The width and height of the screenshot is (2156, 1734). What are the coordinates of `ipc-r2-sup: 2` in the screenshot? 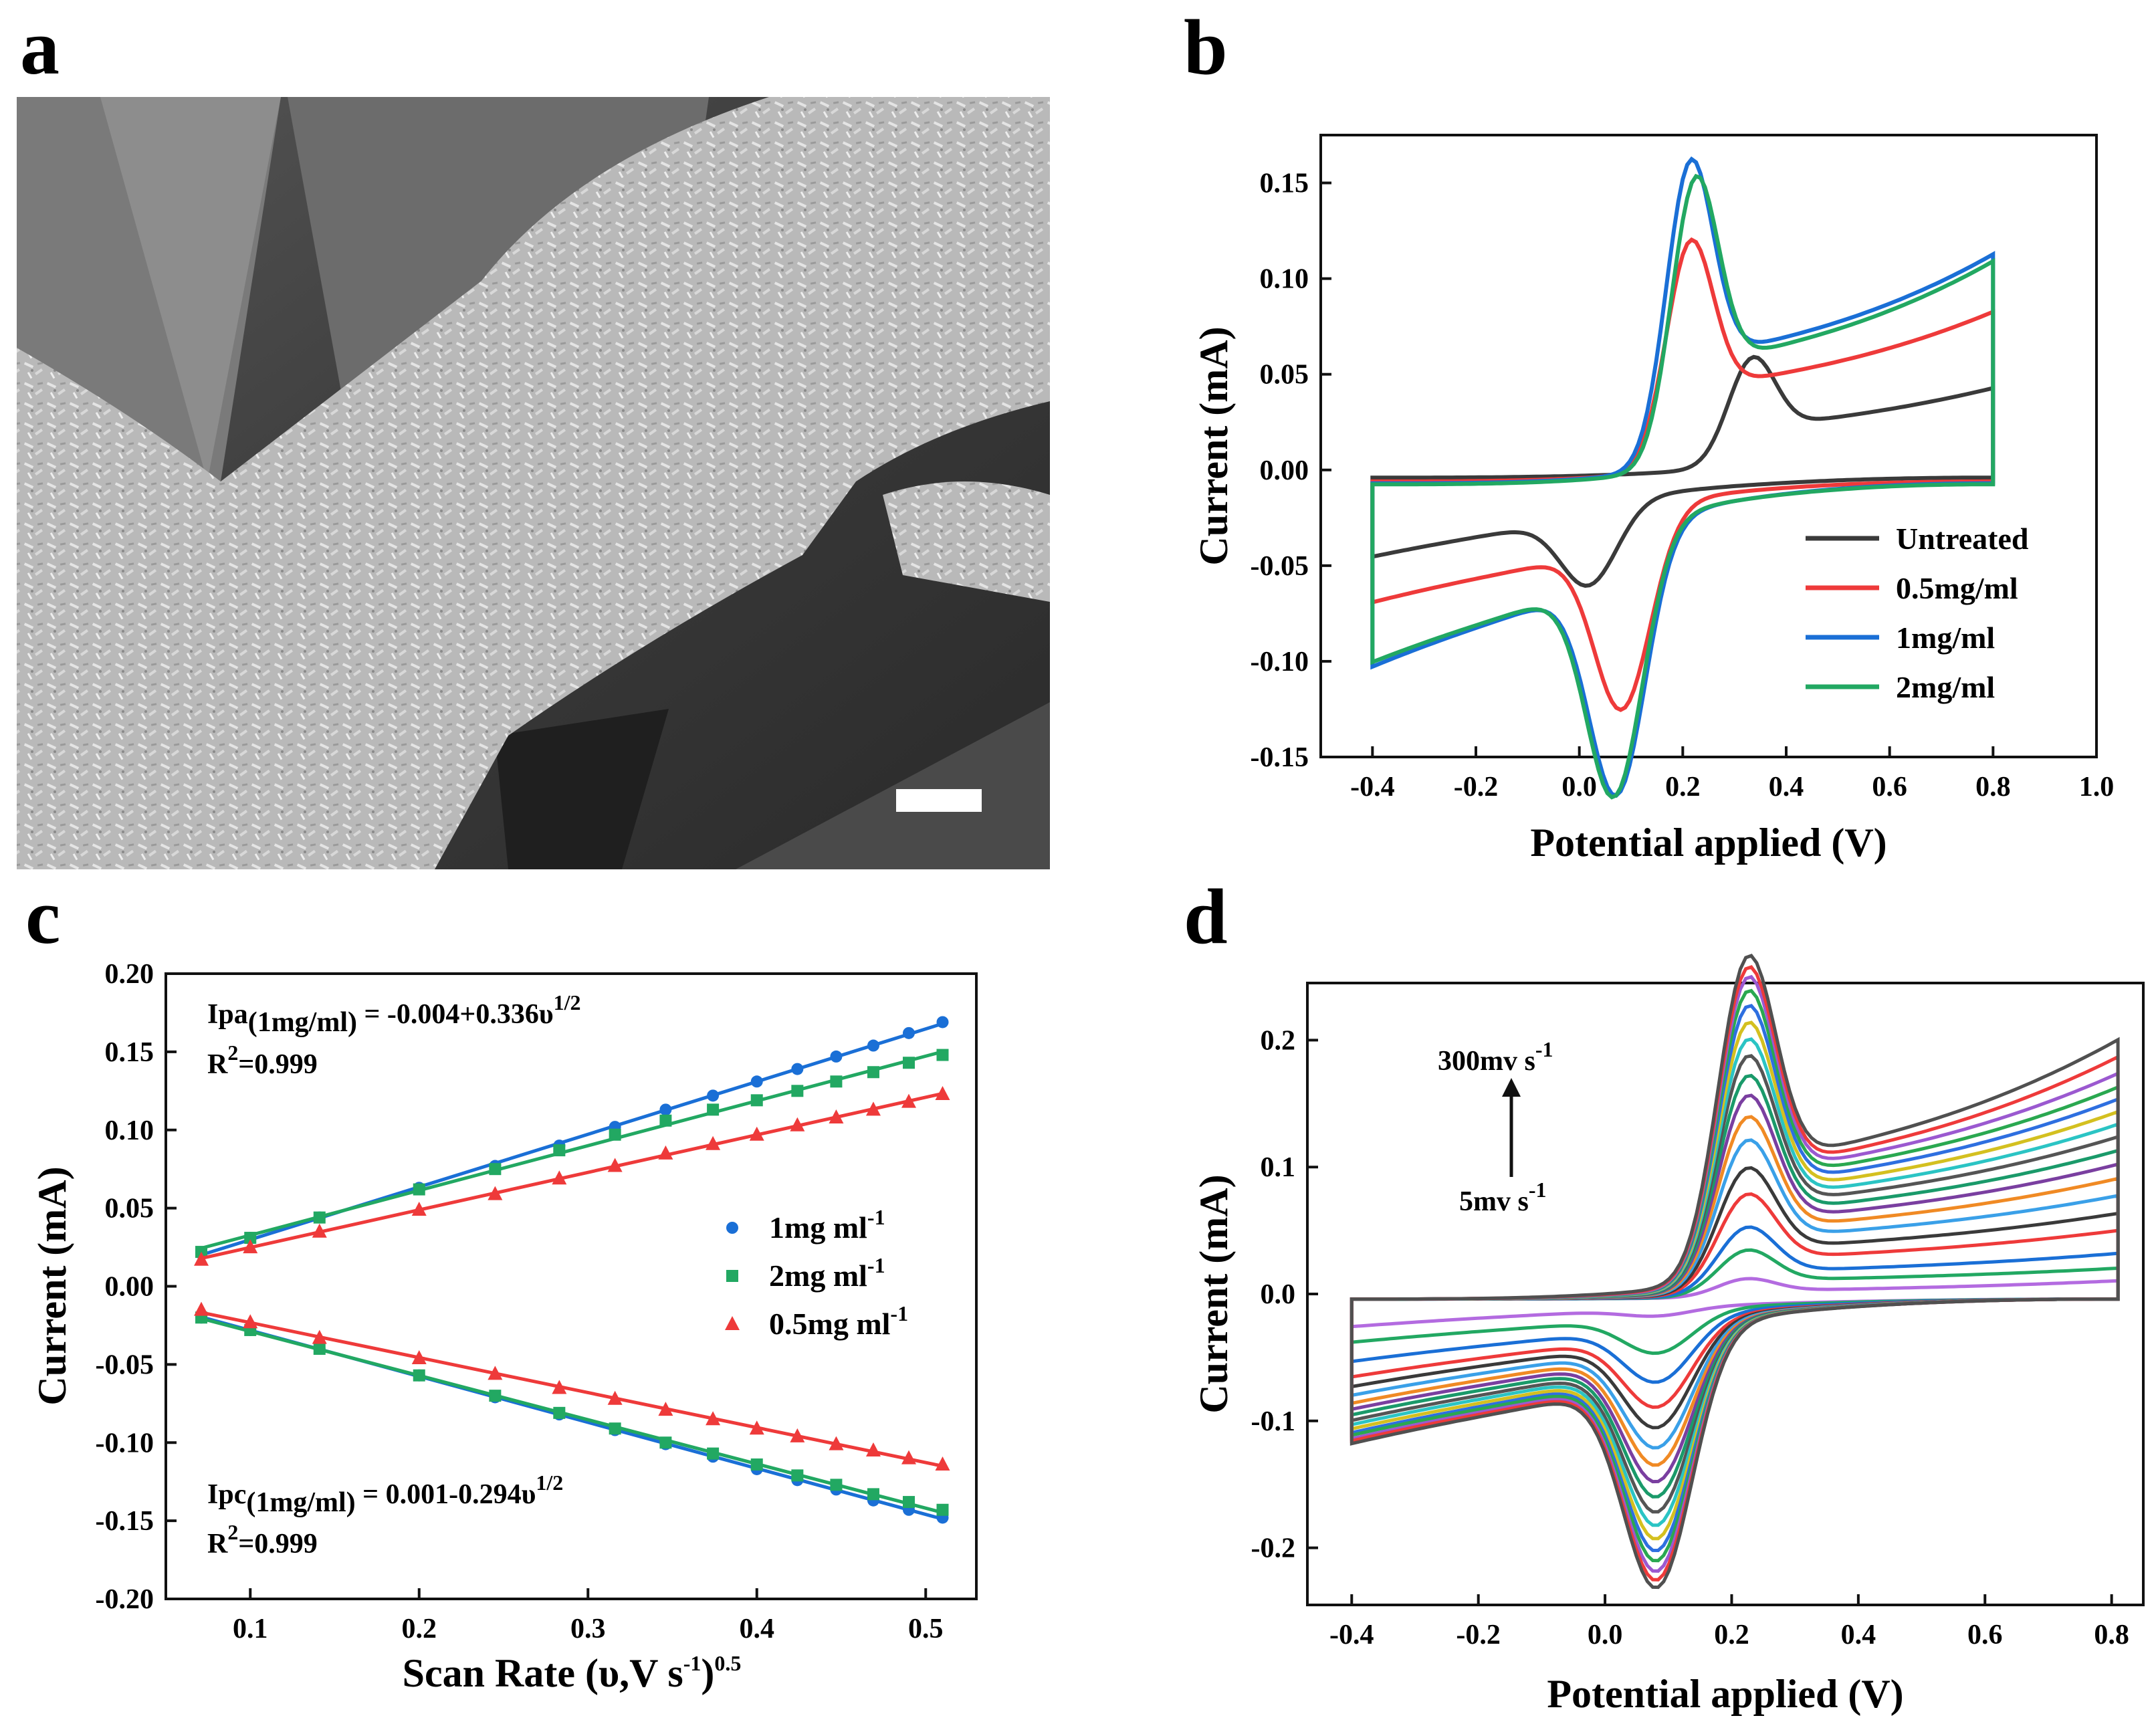 It's located at (233, 1532).